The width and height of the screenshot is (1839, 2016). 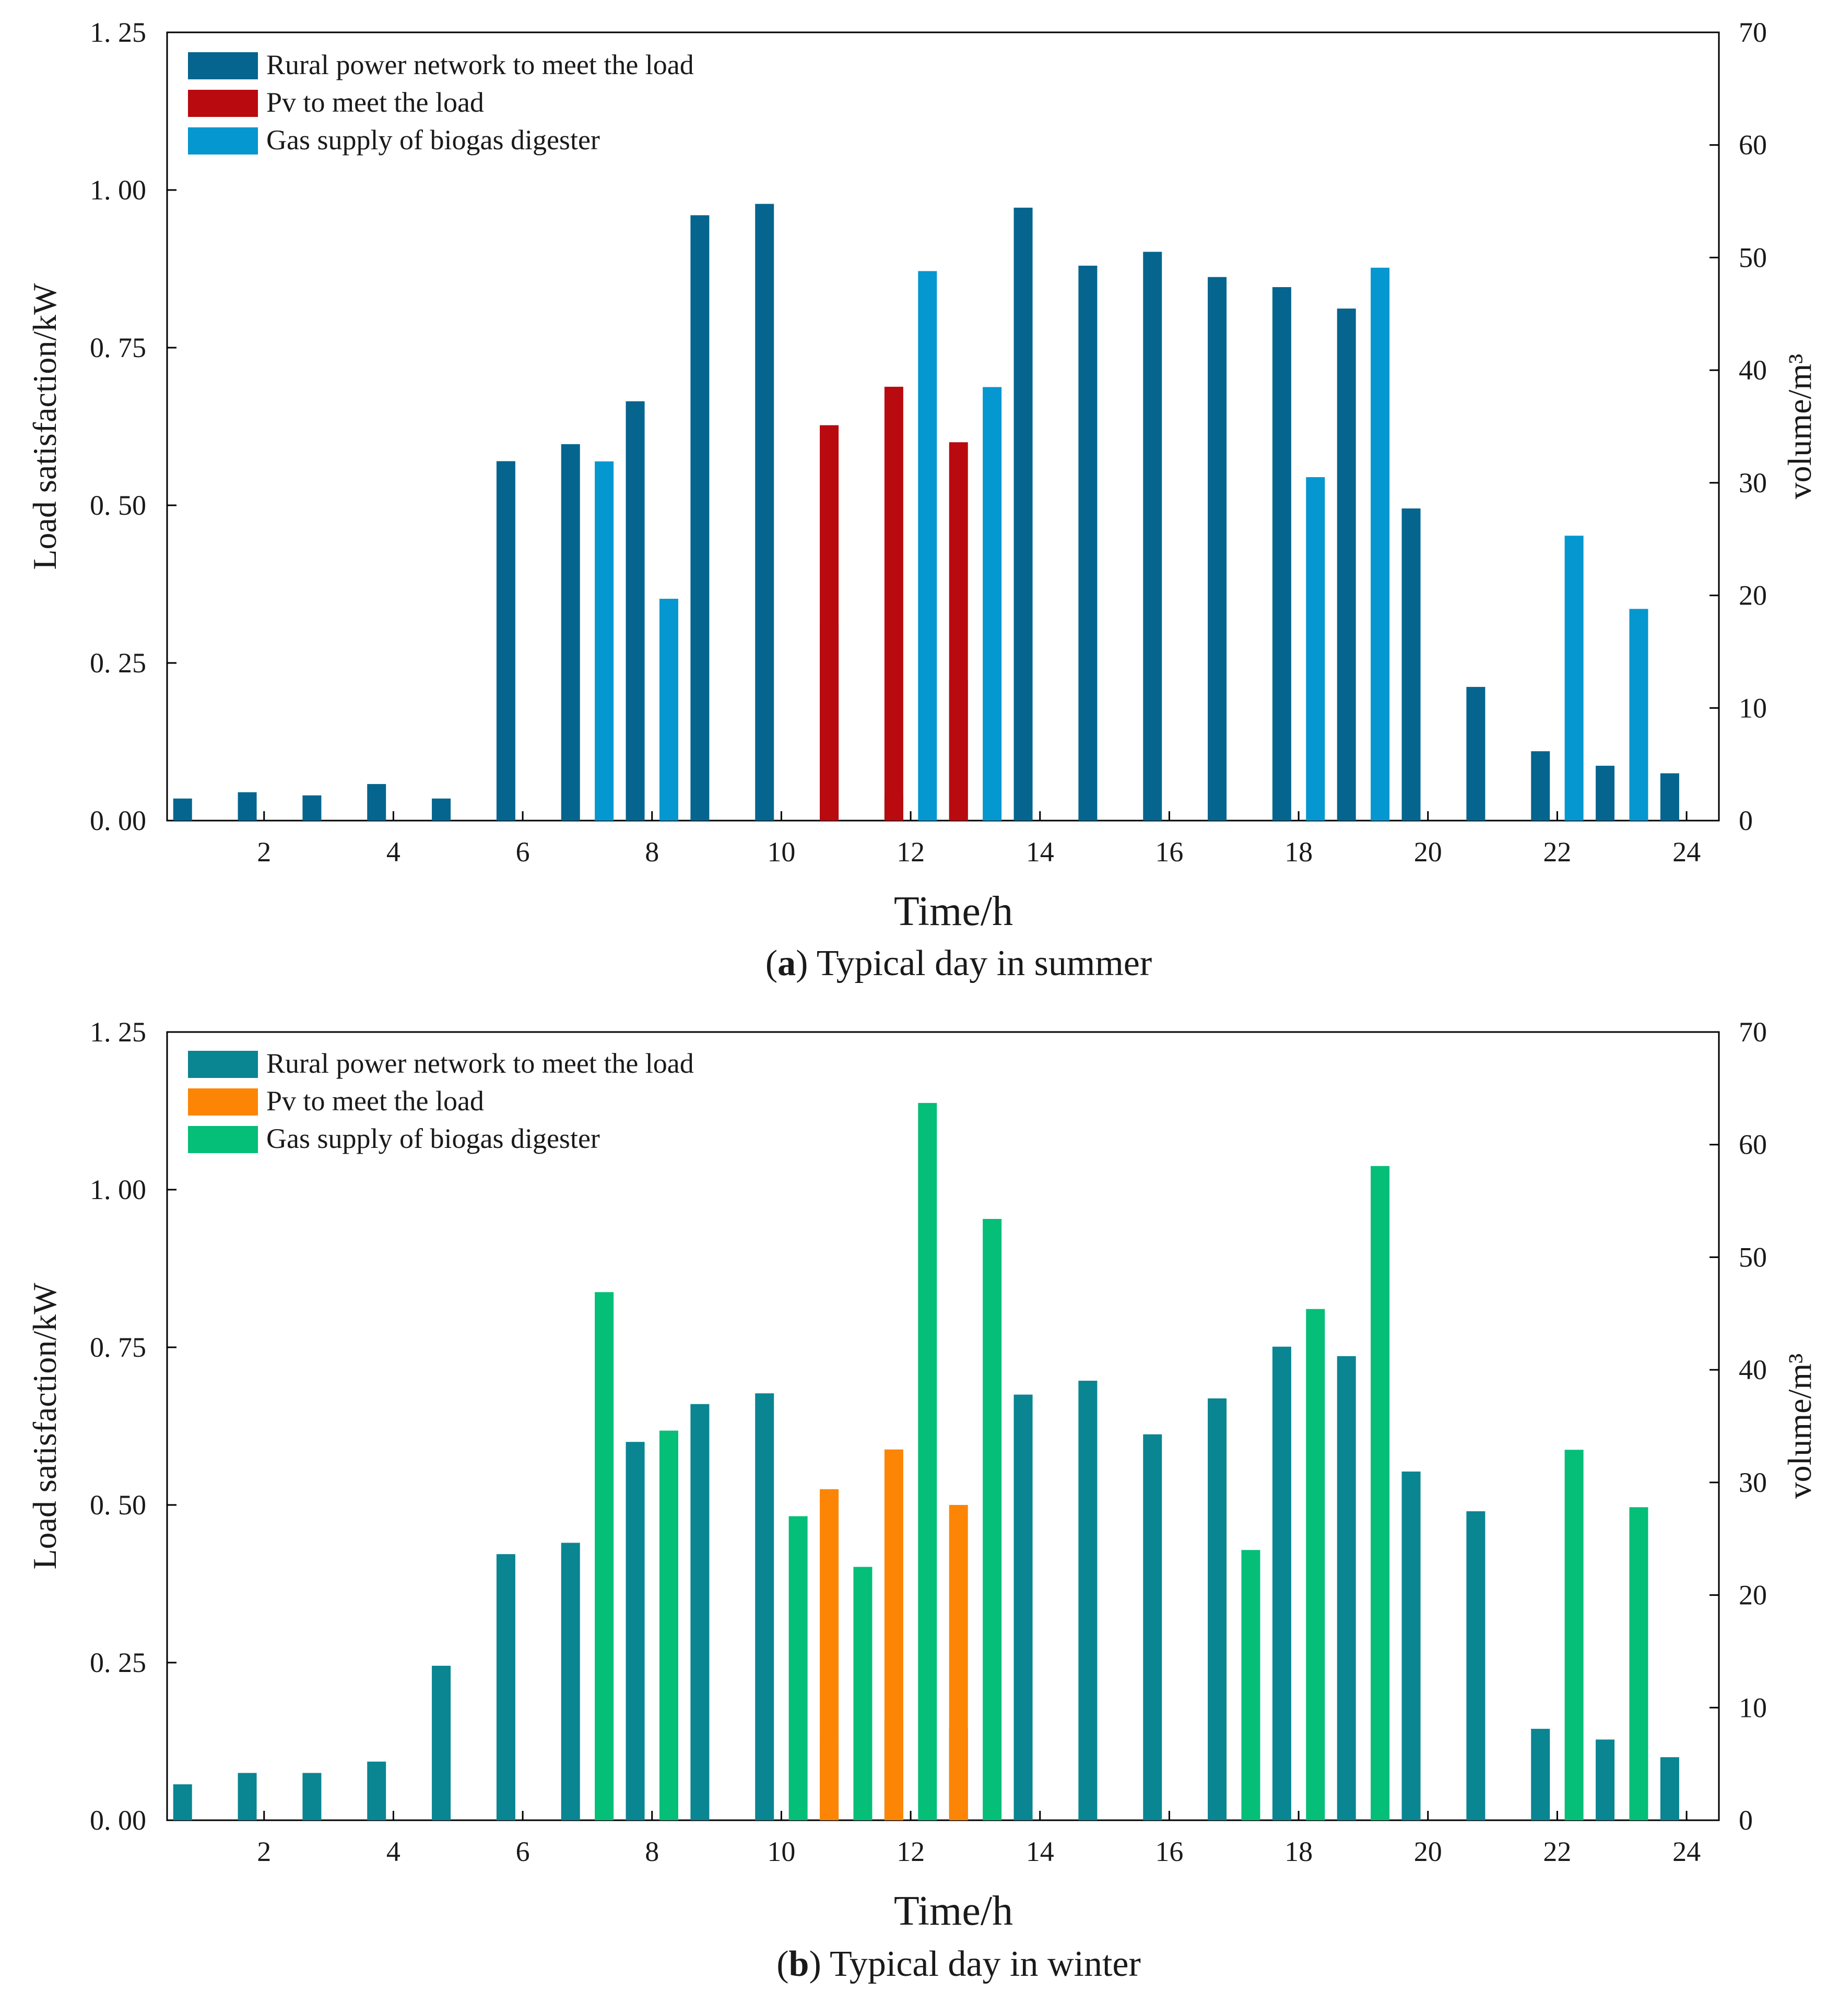 What do you see at coordinates (118, 1662) in the screenshot?
I see `left-y-tick-label: 0. 25` at bounding box center [118, 1662].